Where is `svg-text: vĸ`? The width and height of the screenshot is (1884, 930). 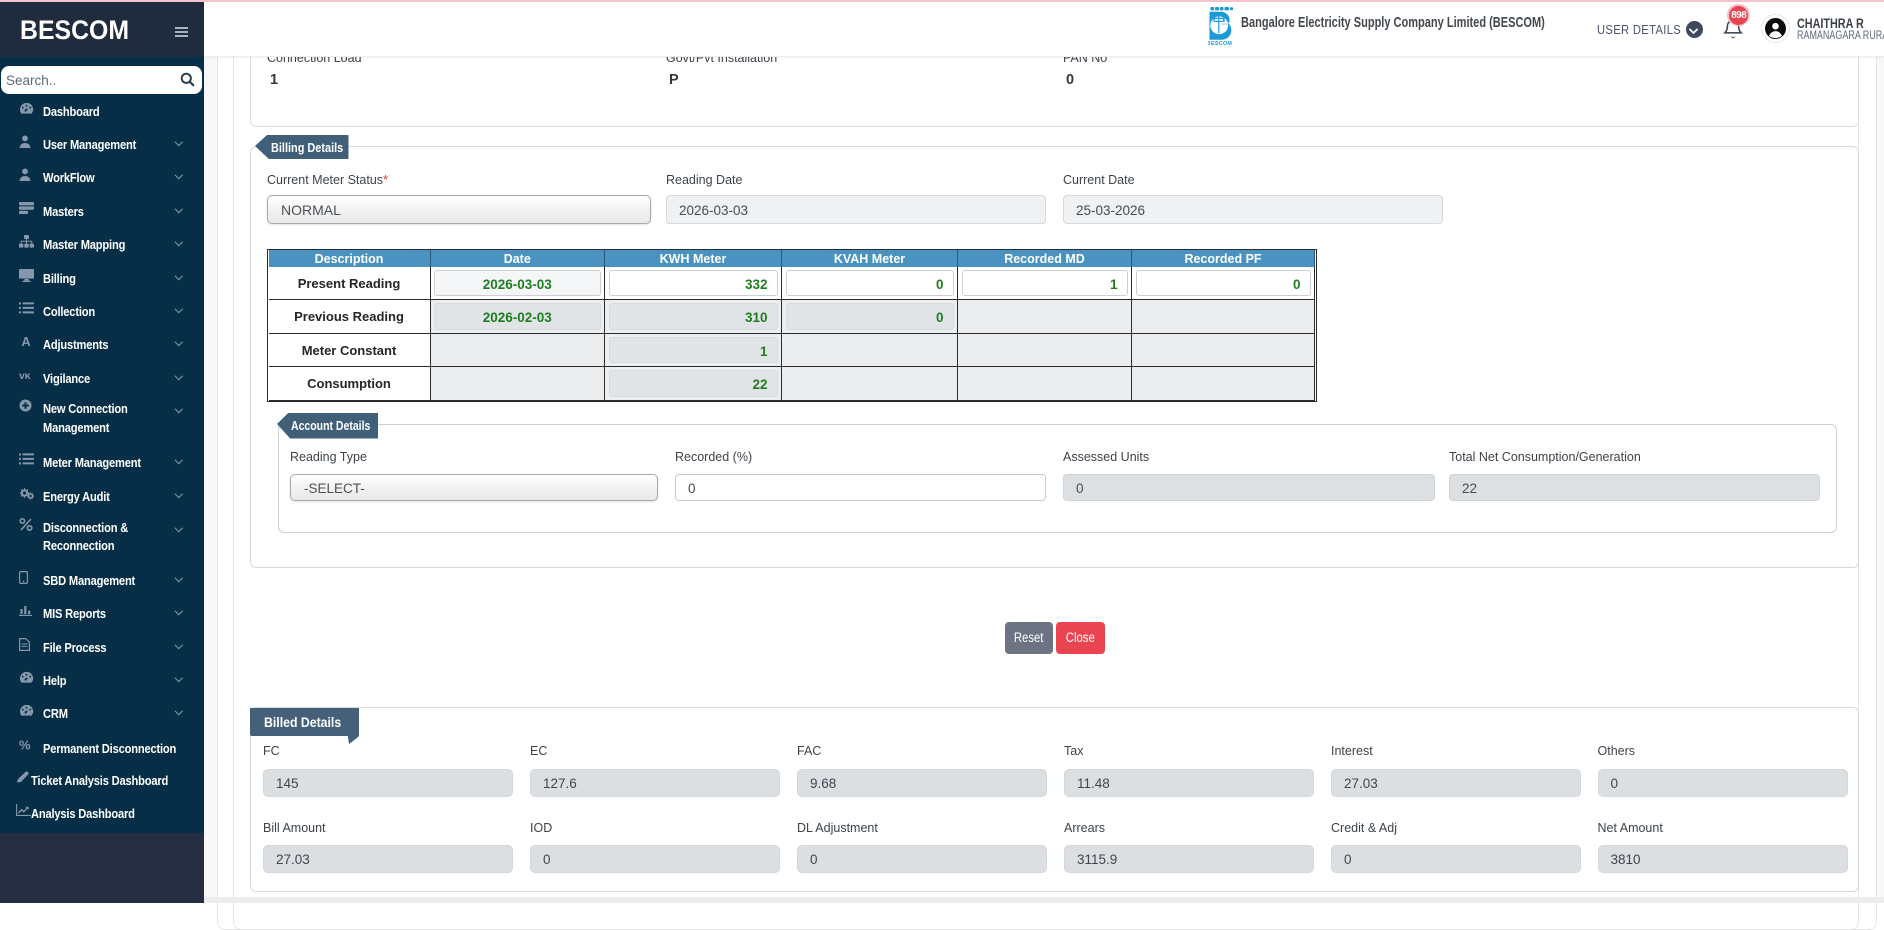 svg-text: vĸ is located at coordinates (25, 375).